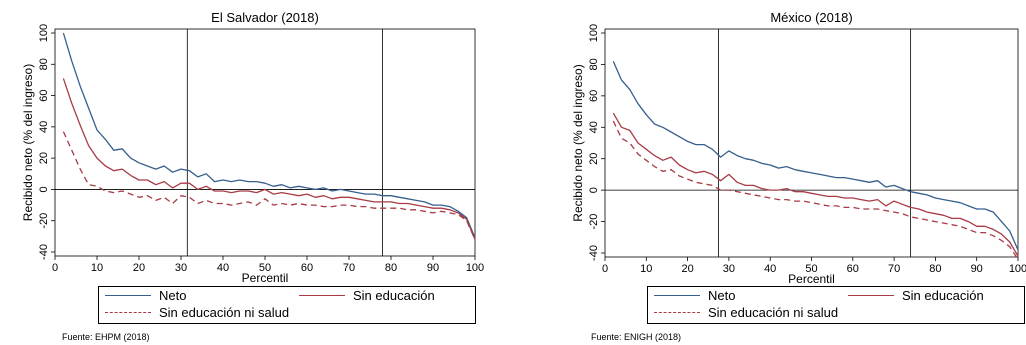 The height and width of the screenshot is (345, 1026). Describe the element at coordinates (106, 337) in the screenshot. I see `source-note-el-salvador: Fuente: EHPM (2018)` at that location.